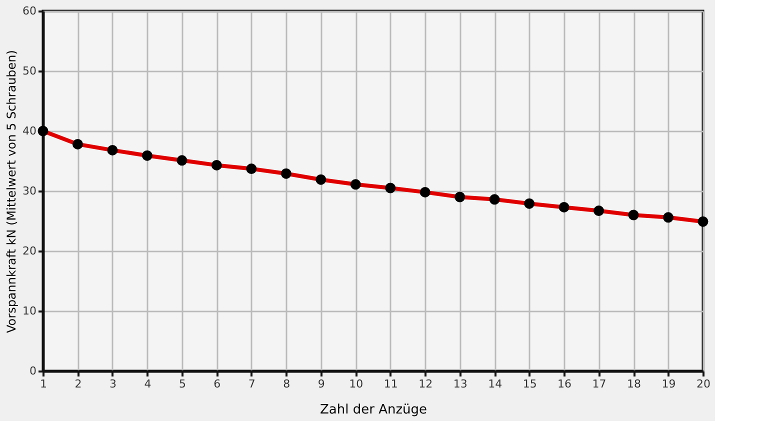 This screenshot has height=448, width=760. What do you see at coordinates (634, 384) in the screenshot?
I see `x-tick-label: 18` at bounding box center [634, 384].